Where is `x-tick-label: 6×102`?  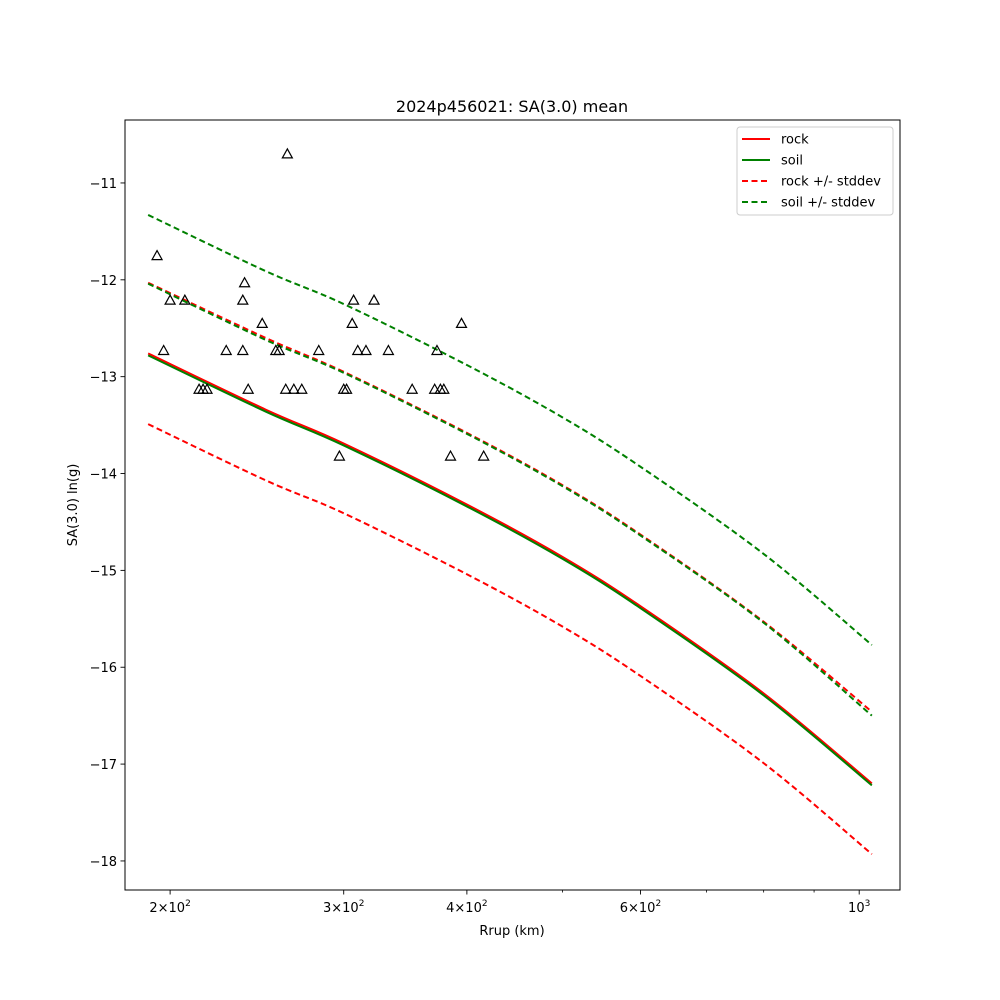 x-tick-label: 6×102 is located at coordinates (640, 907).